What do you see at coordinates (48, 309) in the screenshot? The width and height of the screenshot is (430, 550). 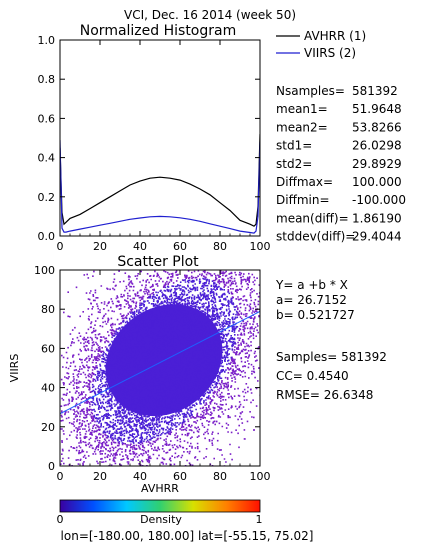 I see `y-tick-label: 80` at bounding box center [48, 309].